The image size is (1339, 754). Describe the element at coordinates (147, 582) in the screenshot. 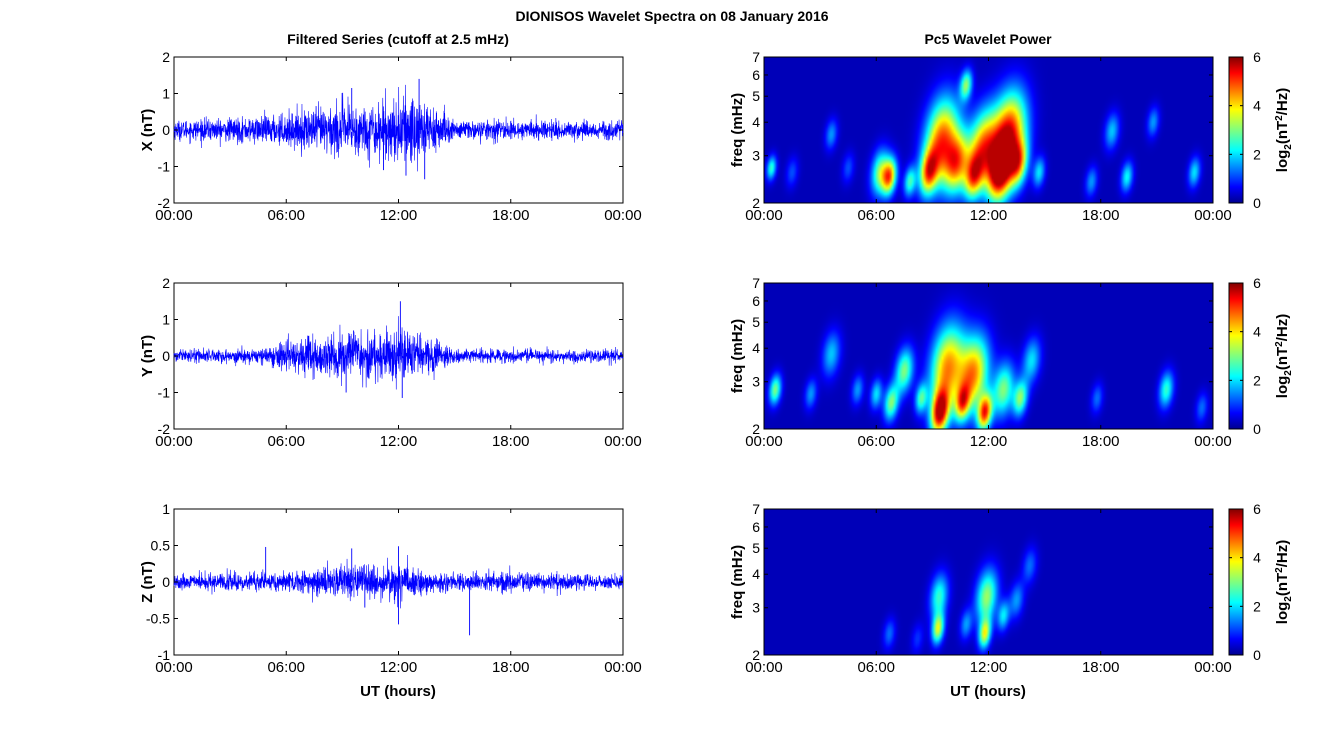

I see `y-axis-label: Z (nT)` at that location.